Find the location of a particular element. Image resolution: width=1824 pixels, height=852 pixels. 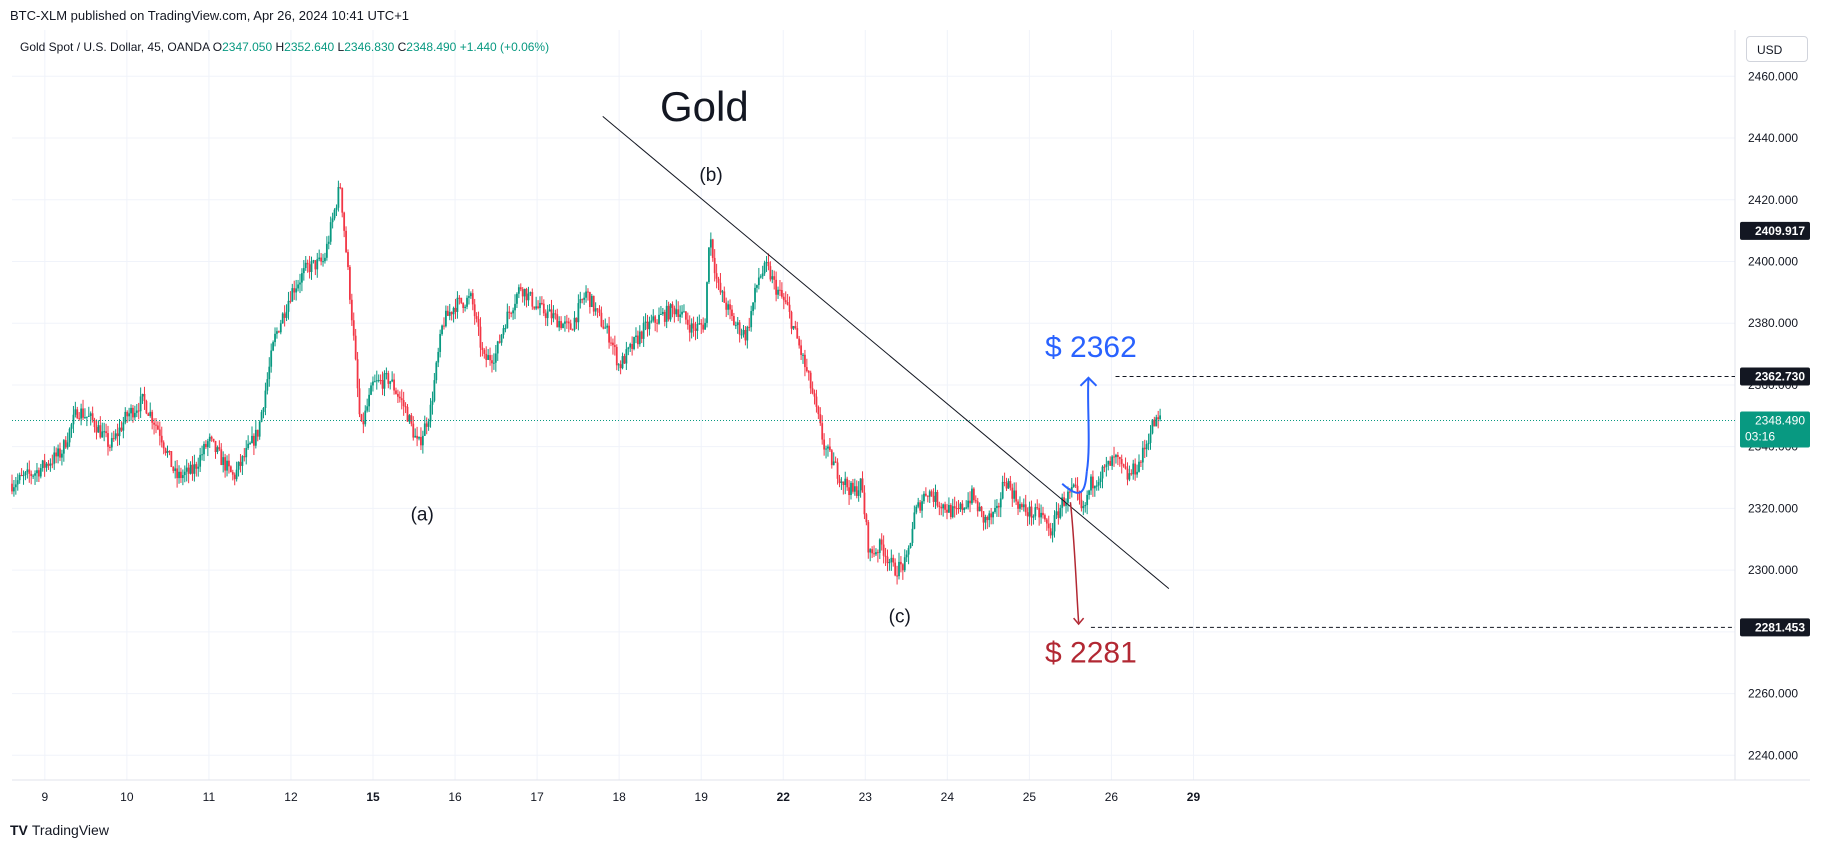

arrow-down-path is located at coordinates (1074, 562).